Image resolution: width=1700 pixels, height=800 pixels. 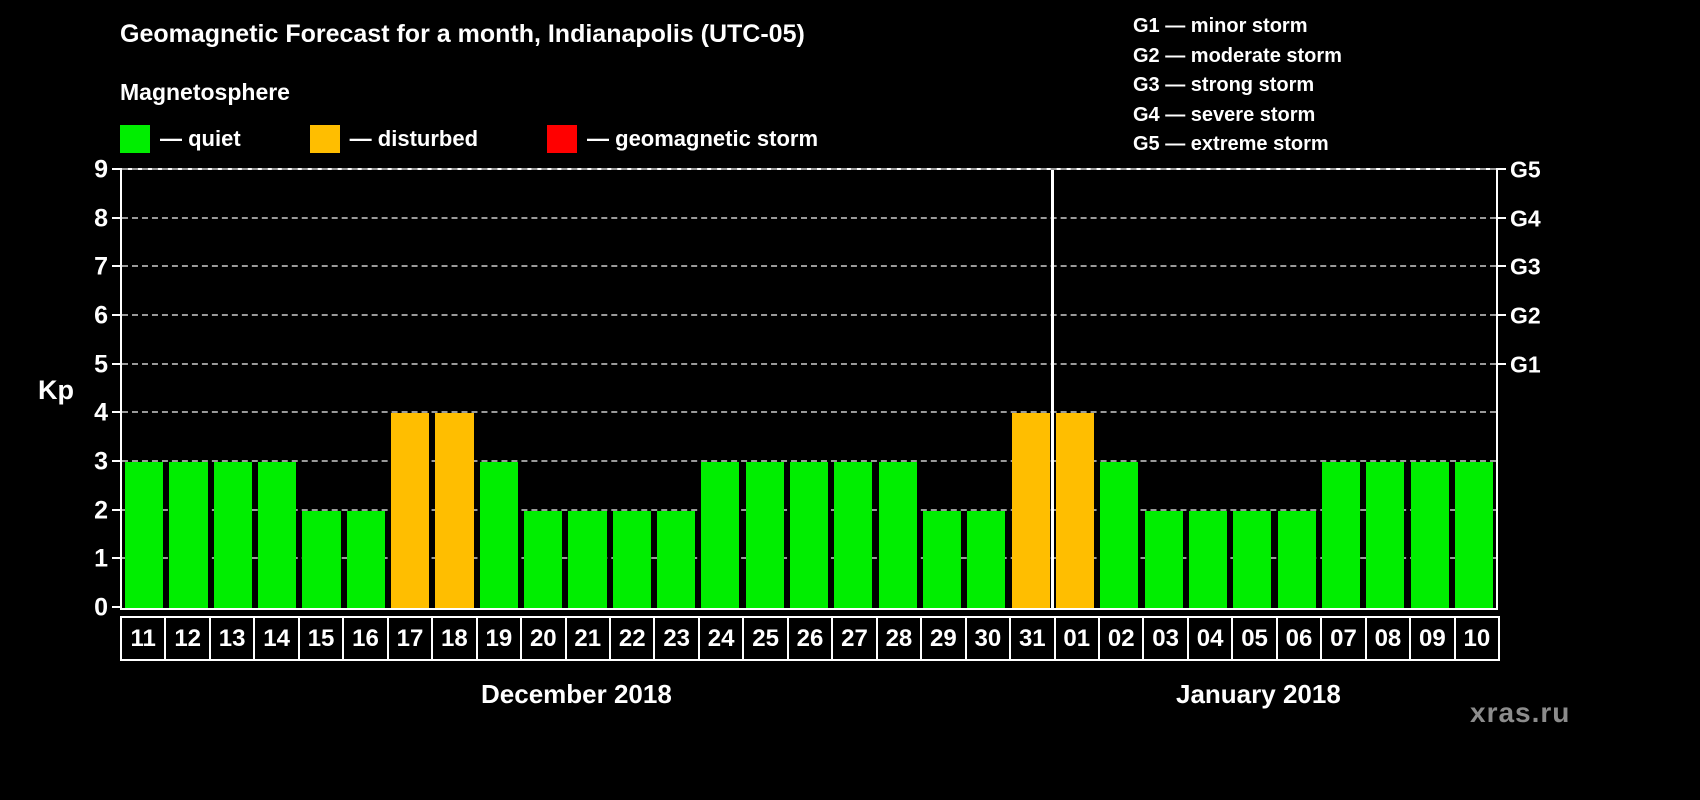 What do you see at coordinates (1254, 638) in the screenshot?
I see `day-label-05: 05` at bounding box center [1254, 638].